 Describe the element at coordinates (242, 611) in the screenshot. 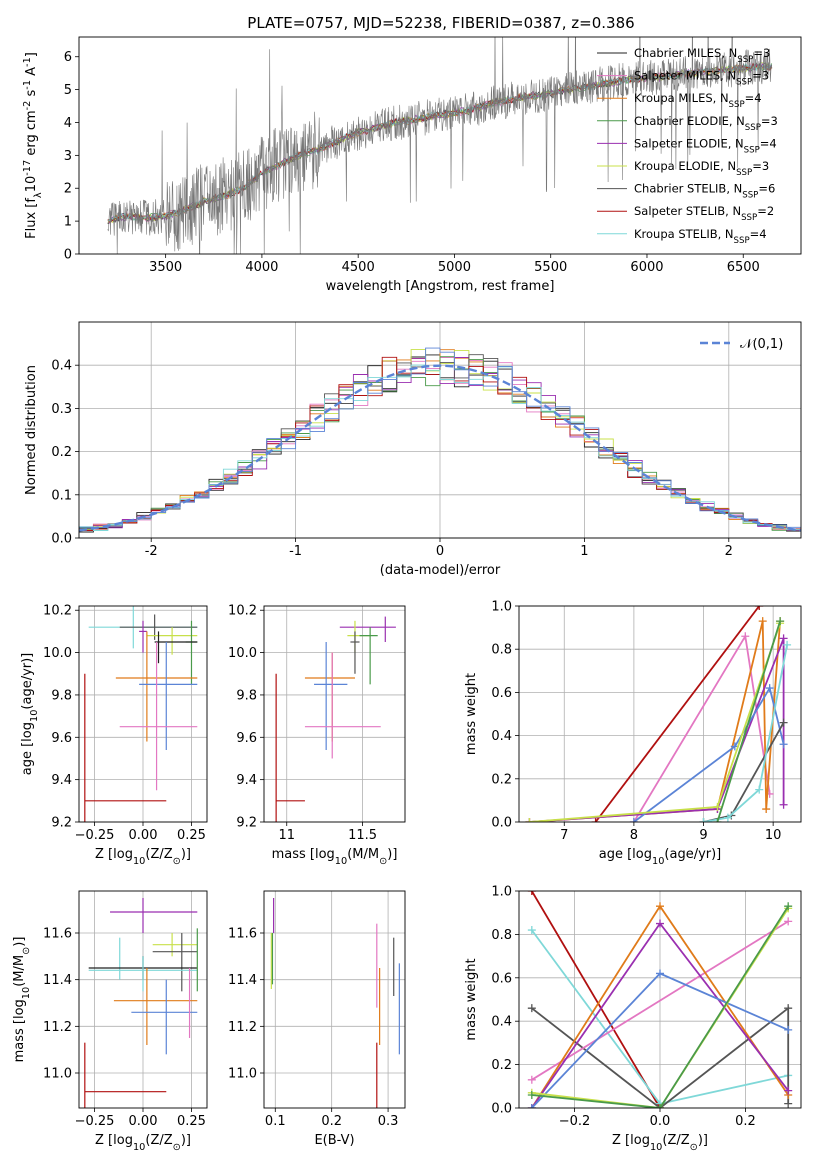

I see `y-tick-label: 10.2` at that location.